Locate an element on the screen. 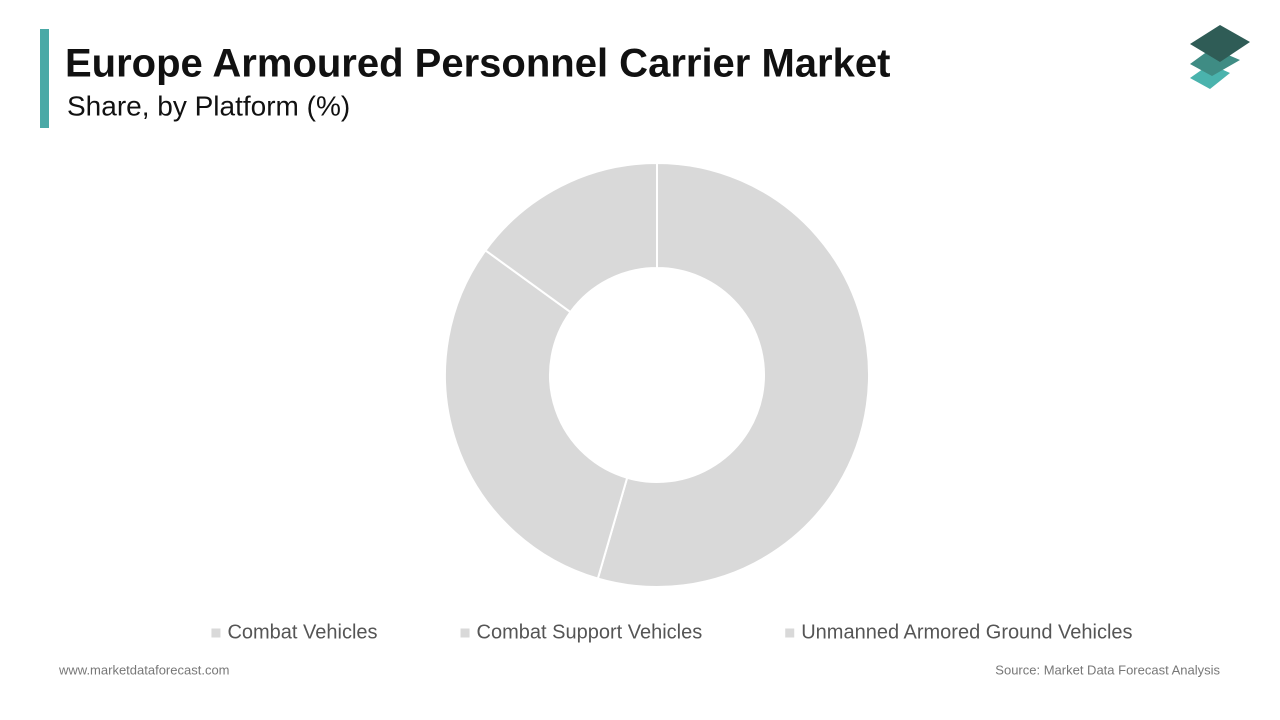  chart-subtitle: Share, by Platform (%) is located at coordinates (208, 105).